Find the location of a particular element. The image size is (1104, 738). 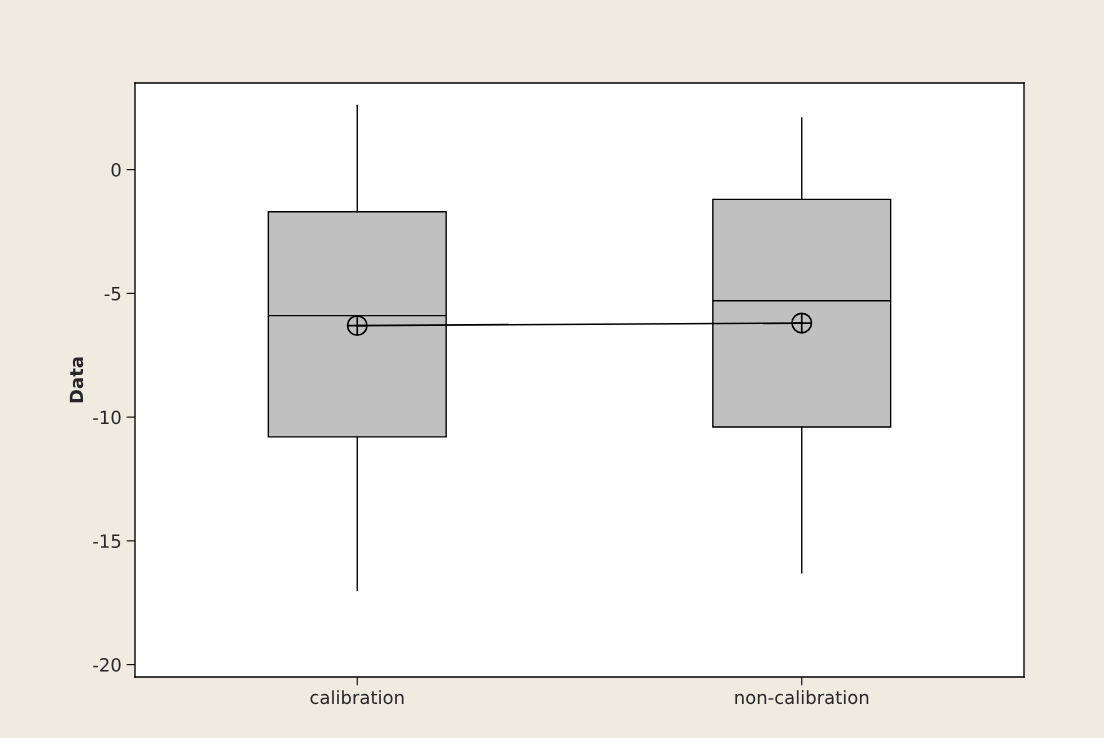

y-tick-label: -20 is located at coordinates (107, 665).